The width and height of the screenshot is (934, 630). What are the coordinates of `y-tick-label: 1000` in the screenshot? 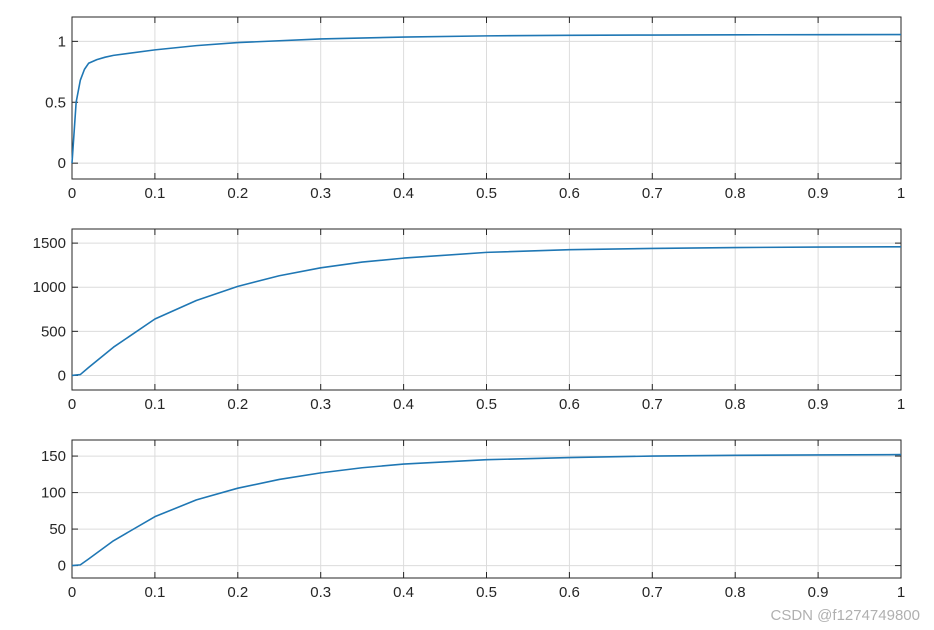 It's located at (49, 287).